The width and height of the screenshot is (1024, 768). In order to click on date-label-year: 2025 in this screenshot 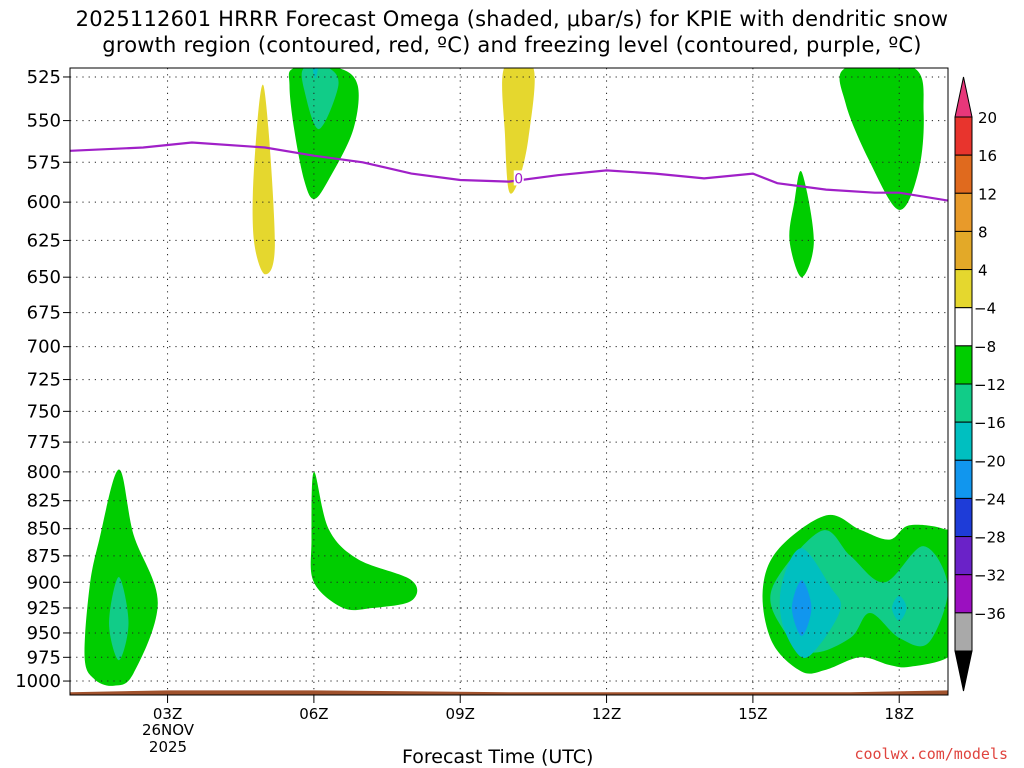, I will do `click(168, 747)`.